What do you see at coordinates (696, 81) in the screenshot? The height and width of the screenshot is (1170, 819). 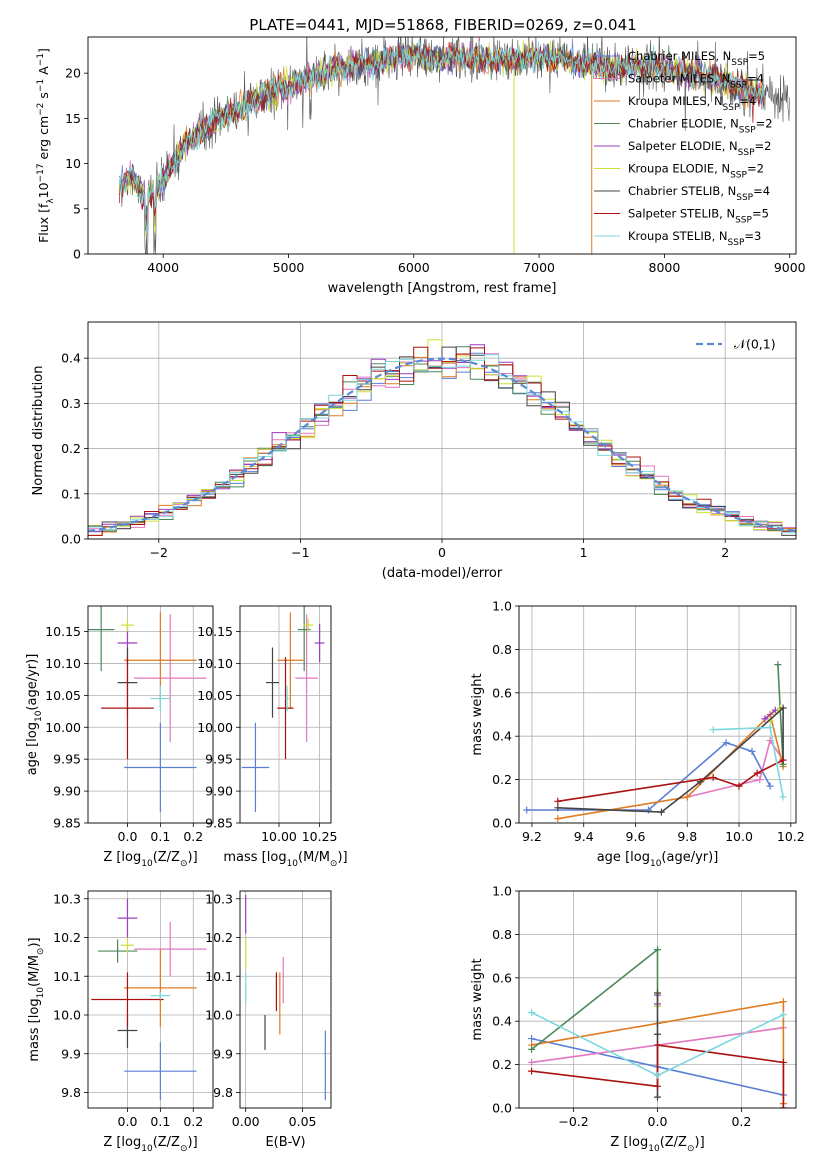 I see `legend-label: Salpeter MILES, NSSP=4` at bounding box center [696, 81].